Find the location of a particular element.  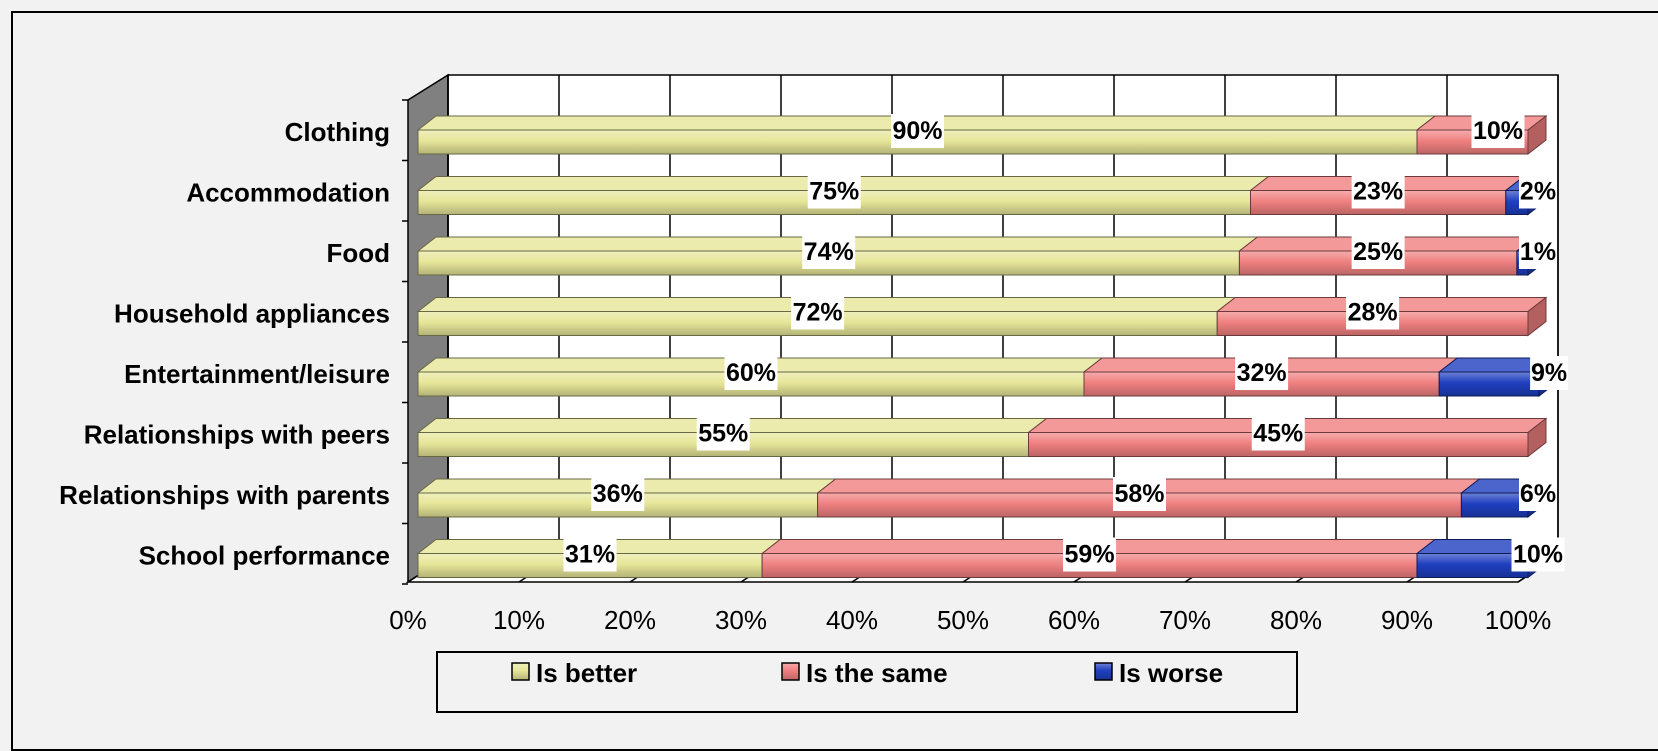

category-label: School performance is located at coordinates (264, 556).